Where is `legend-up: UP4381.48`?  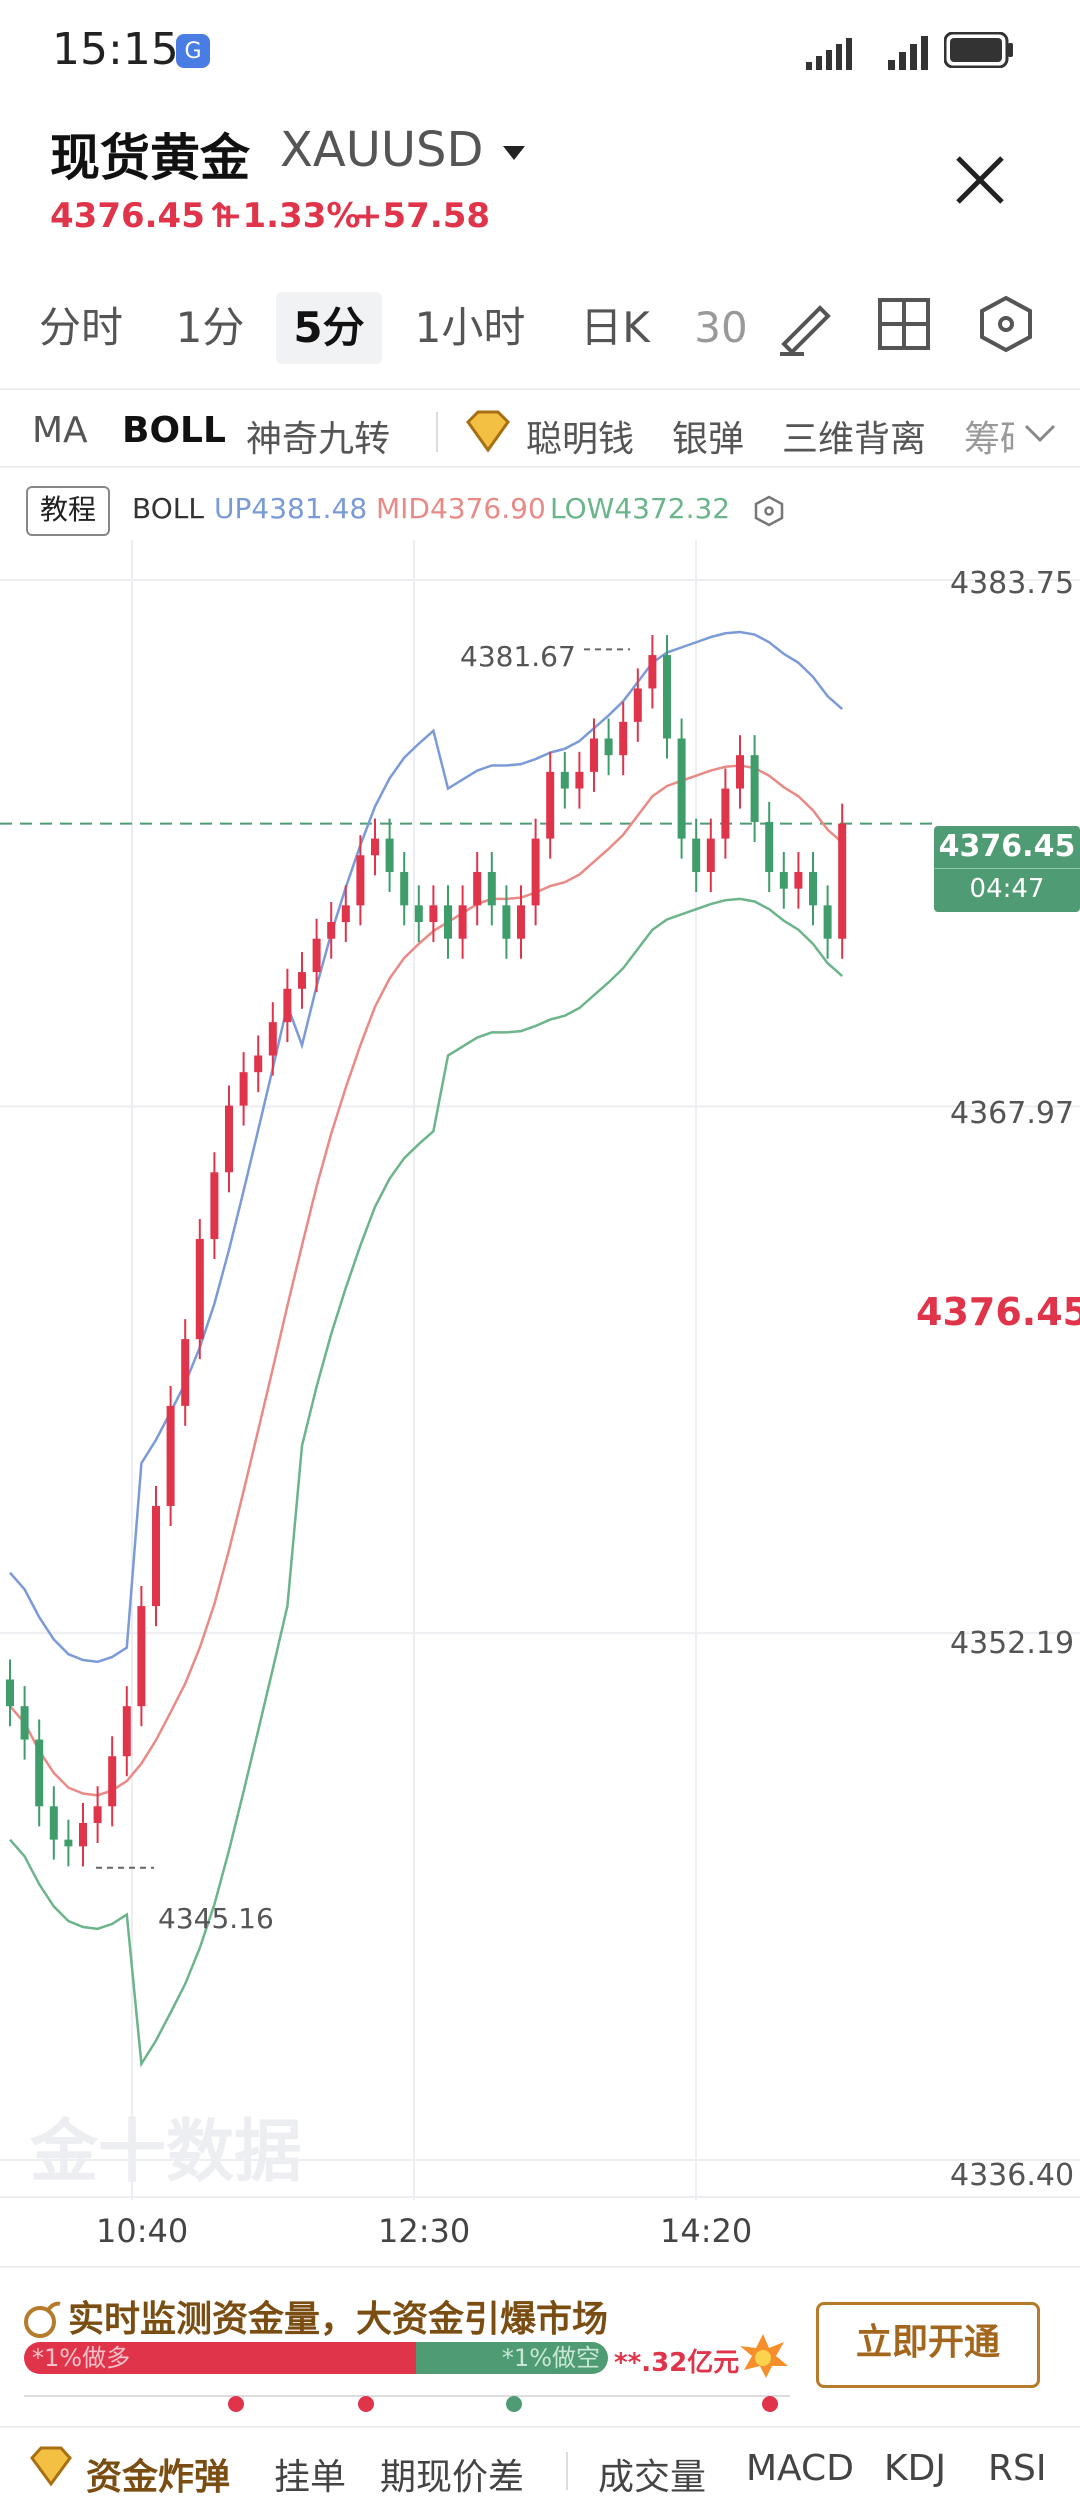 legend-up: UP4381.48 is located at coordinates (291, 508).